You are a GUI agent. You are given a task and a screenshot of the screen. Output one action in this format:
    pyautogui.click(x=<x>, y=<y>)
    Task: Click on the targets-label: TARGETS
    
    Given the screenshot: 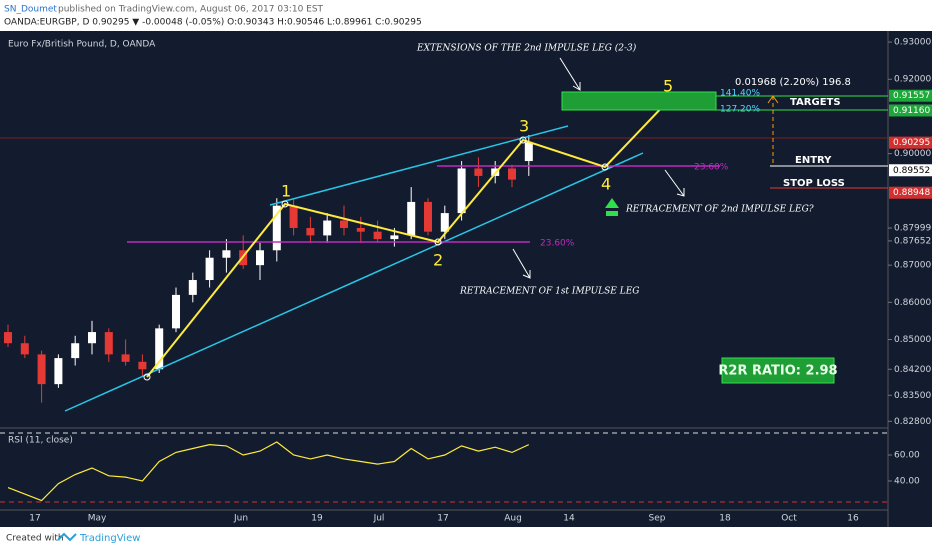 What is the action you would take?
    pyautogui.click(x=815, y=102)
    